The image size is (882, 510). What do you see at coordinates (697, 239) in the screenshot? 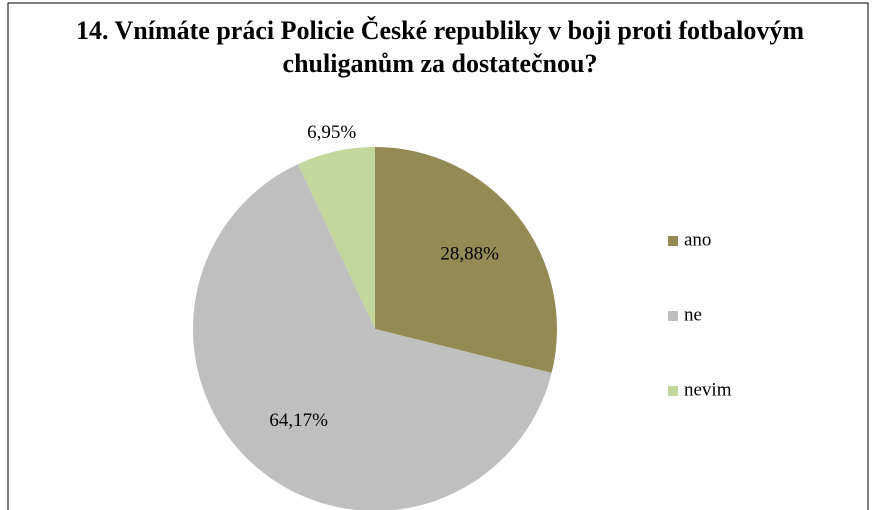
I see `legend-label: ano` at bounding box center [697, 239].